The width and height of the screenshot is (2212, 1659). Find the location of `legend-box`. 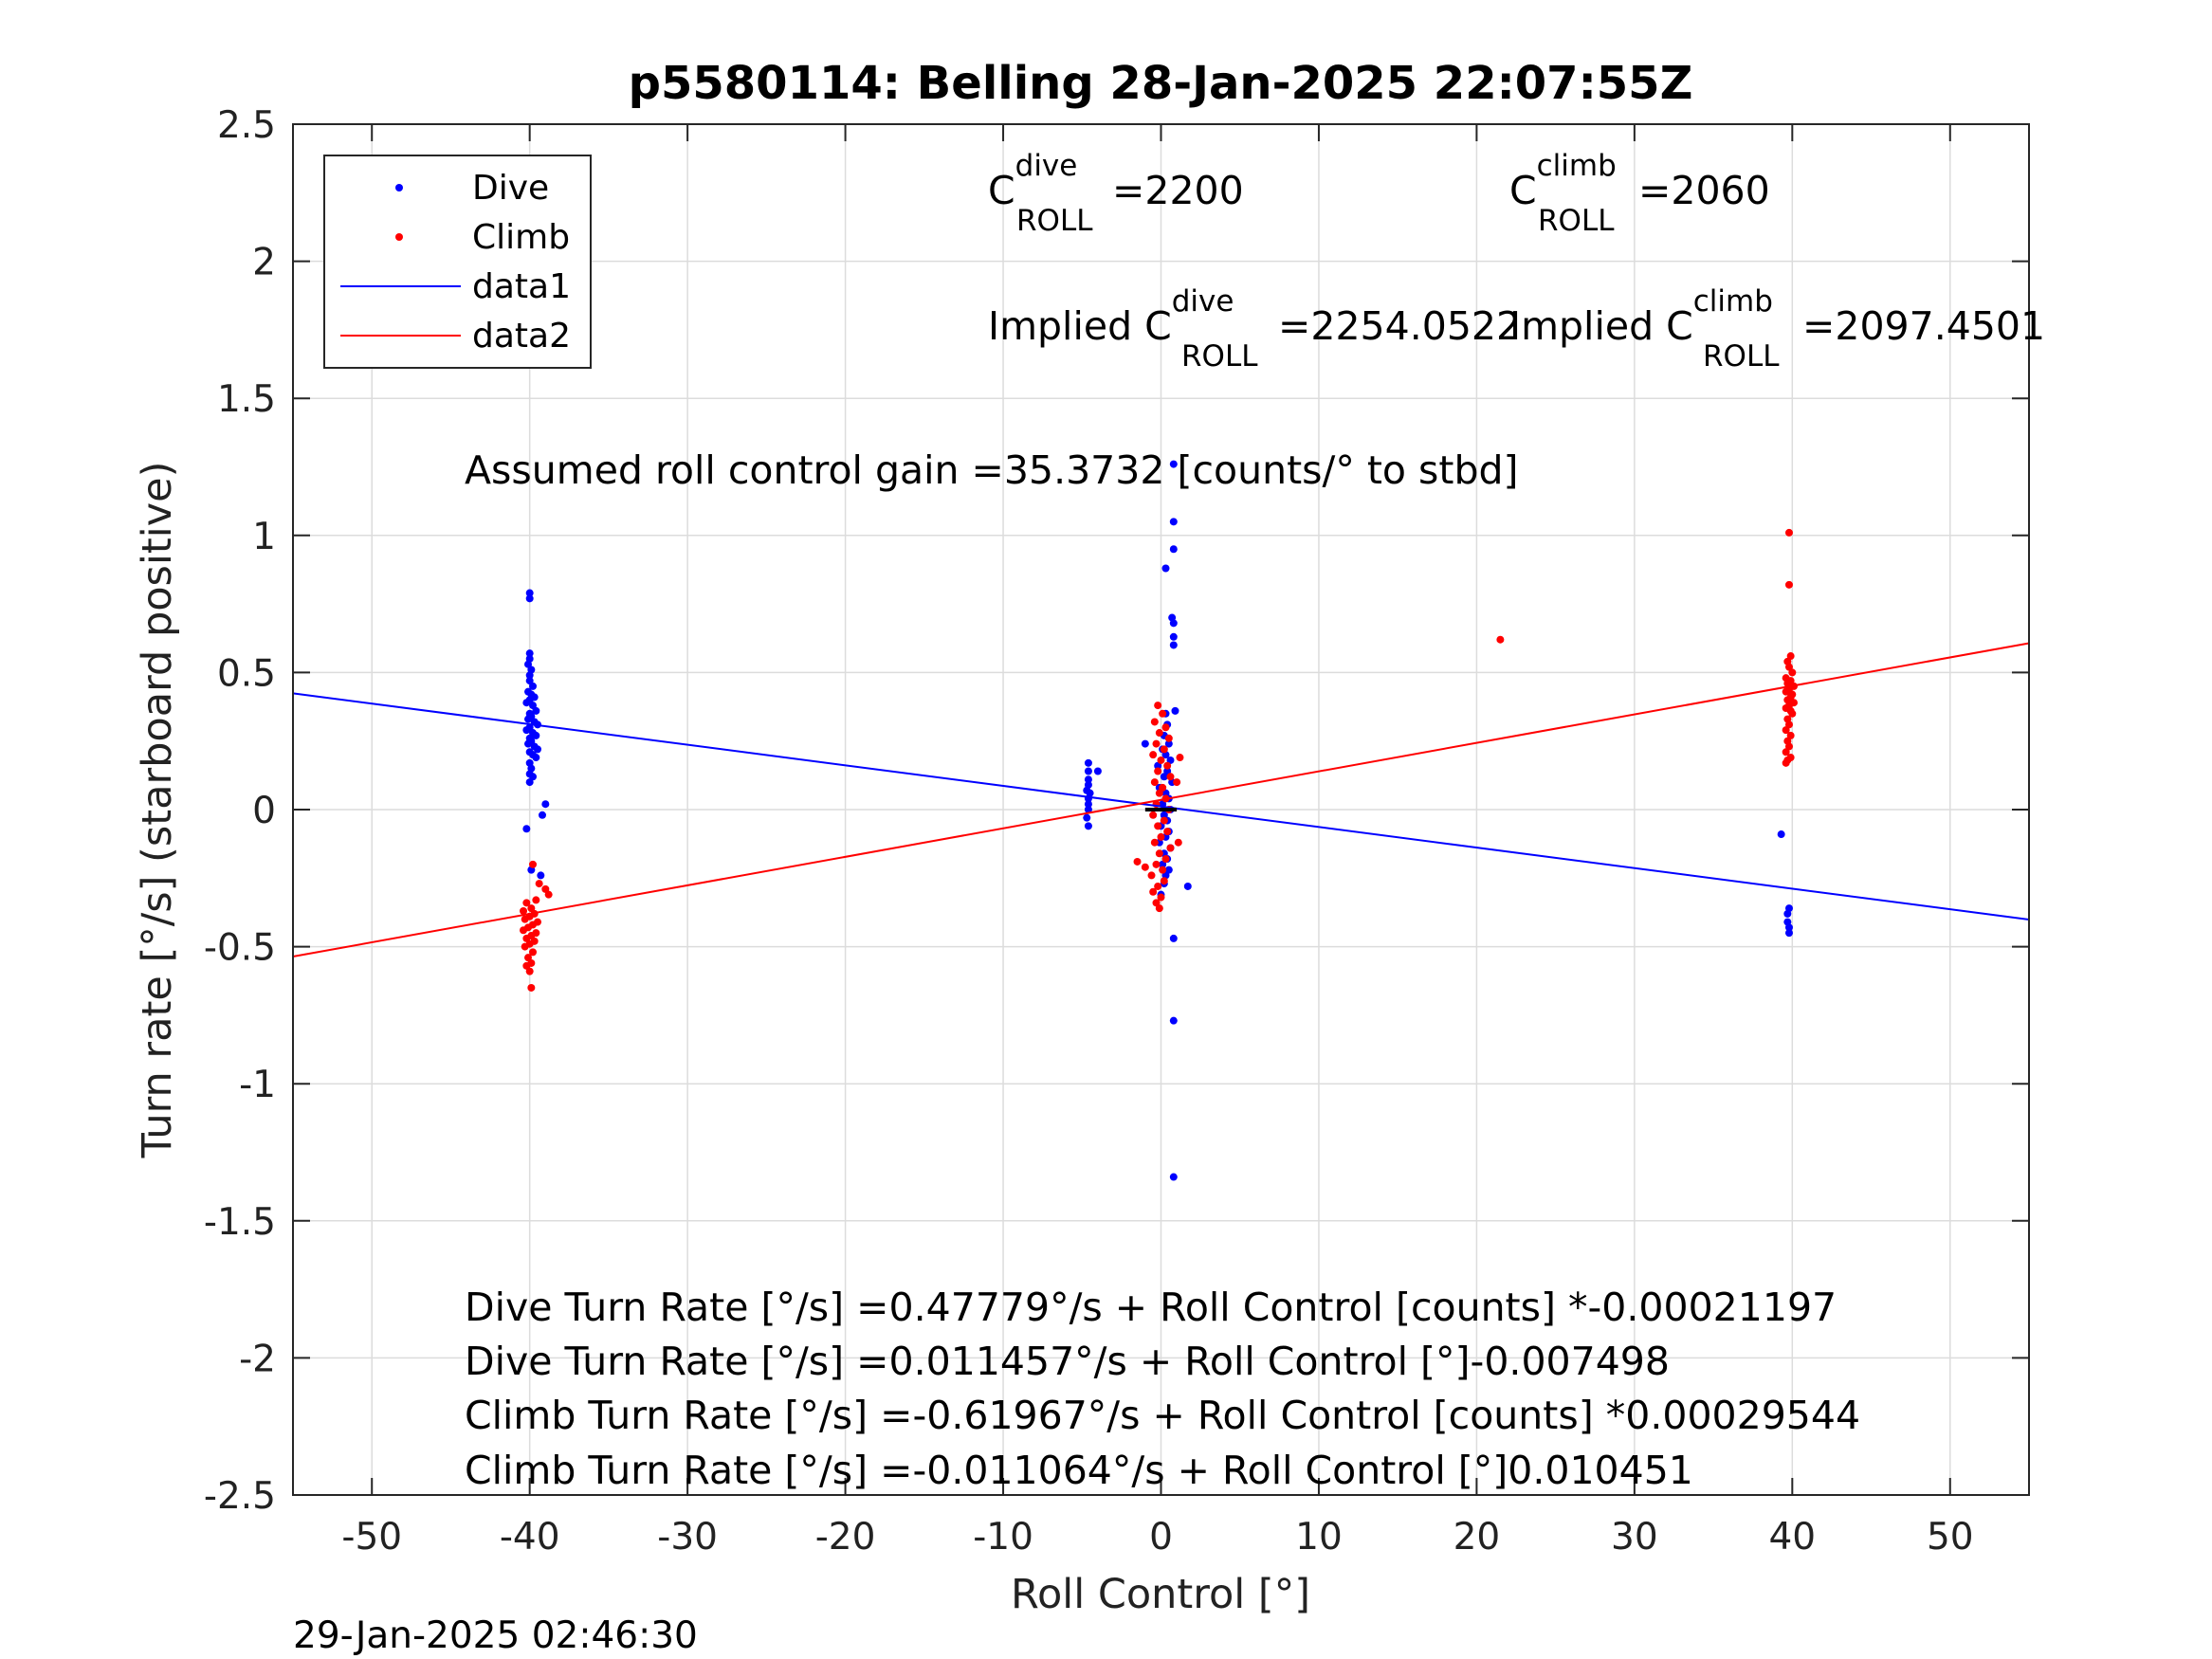

legend-box is located at coordinates (457, 262).